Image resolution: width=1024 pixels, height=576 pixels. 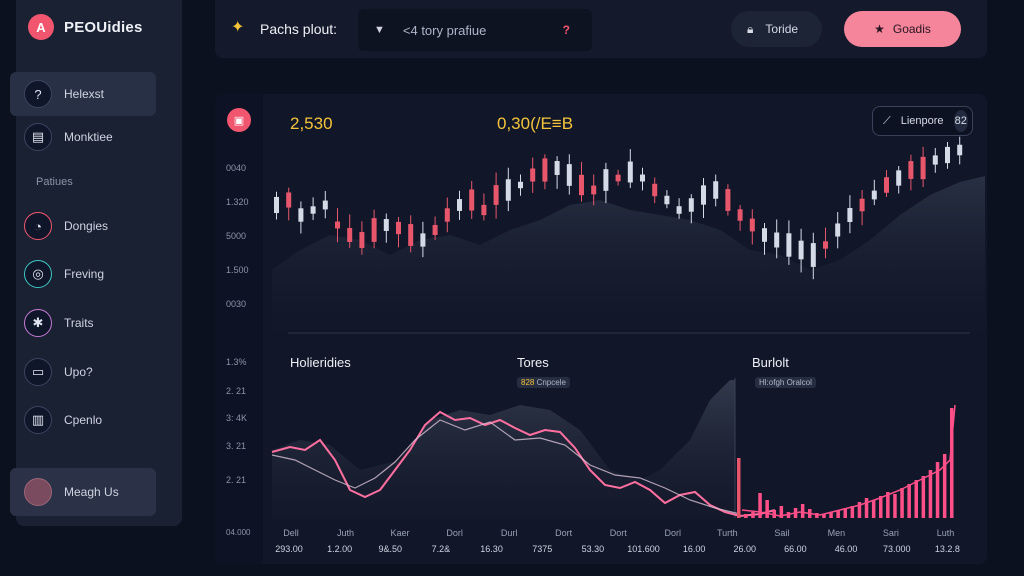 What do you see at coordinates (922, 121) in the screenshot?
I see `legend-button: ⟋ Lienpore 82` at bounding box center [922, 121].